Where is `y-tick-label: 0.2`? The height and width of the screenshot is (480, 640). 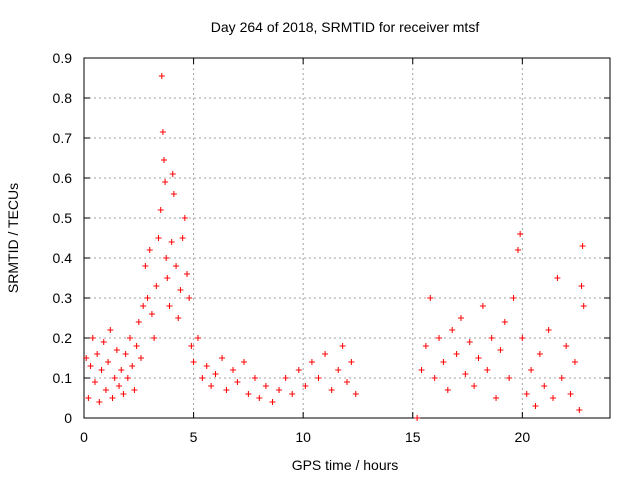 y-tick-label: 0.2 is located at coordinates (63, 338).